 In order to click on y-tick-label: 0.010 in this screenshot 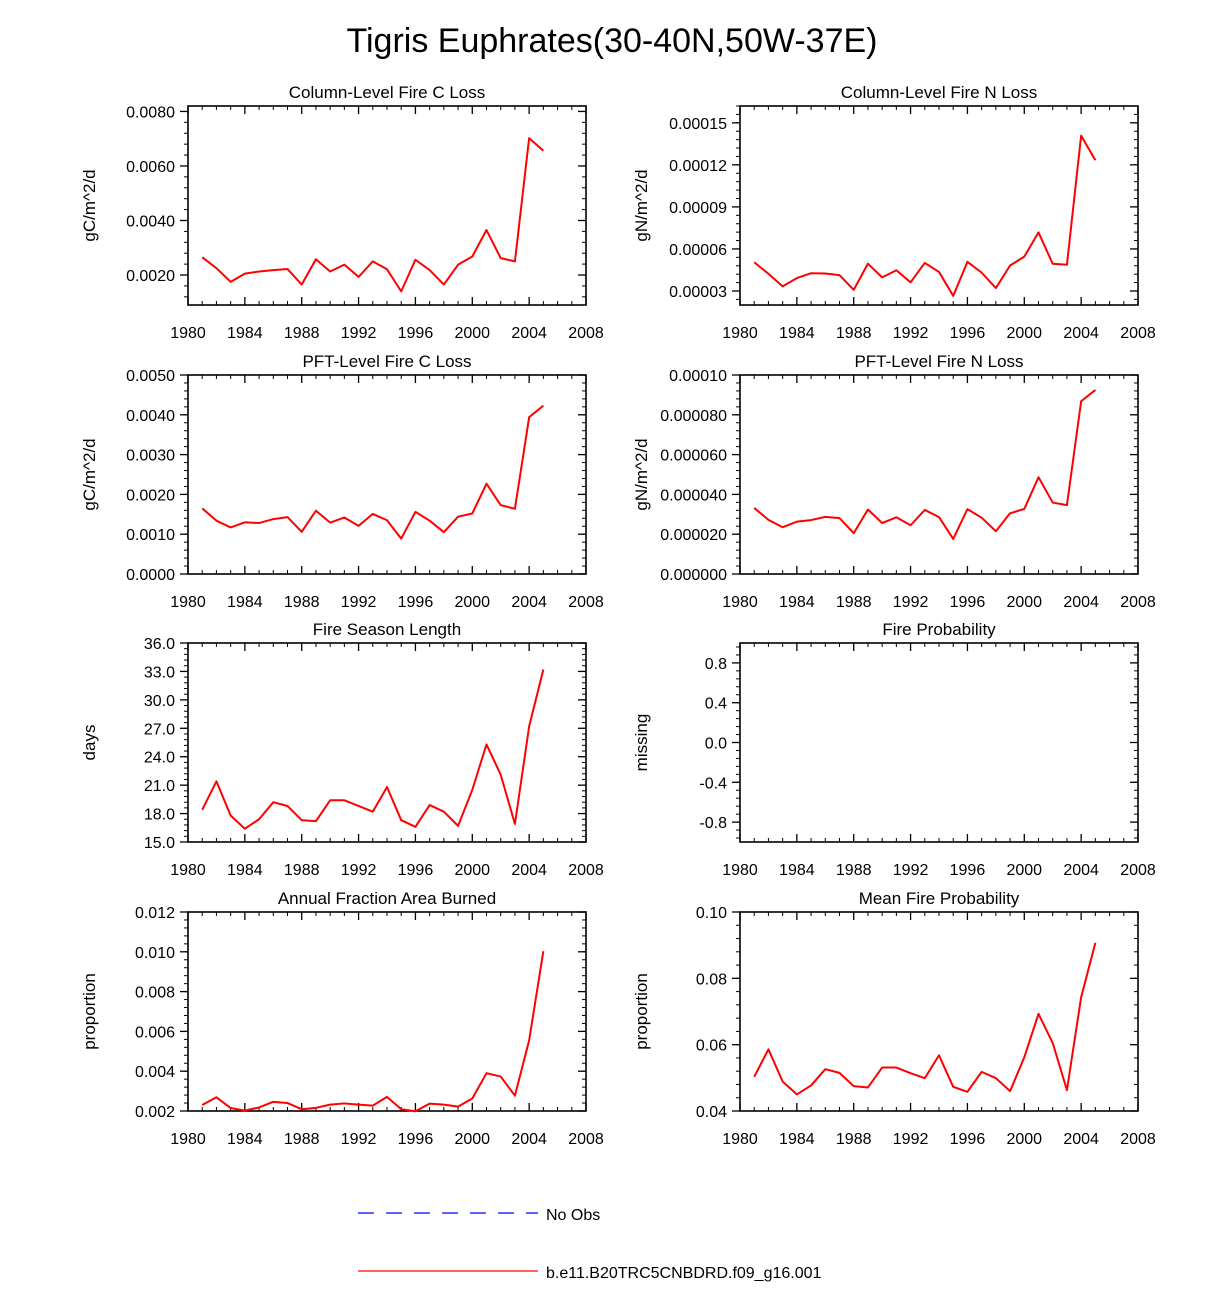, I will do `click(155, 953)`.